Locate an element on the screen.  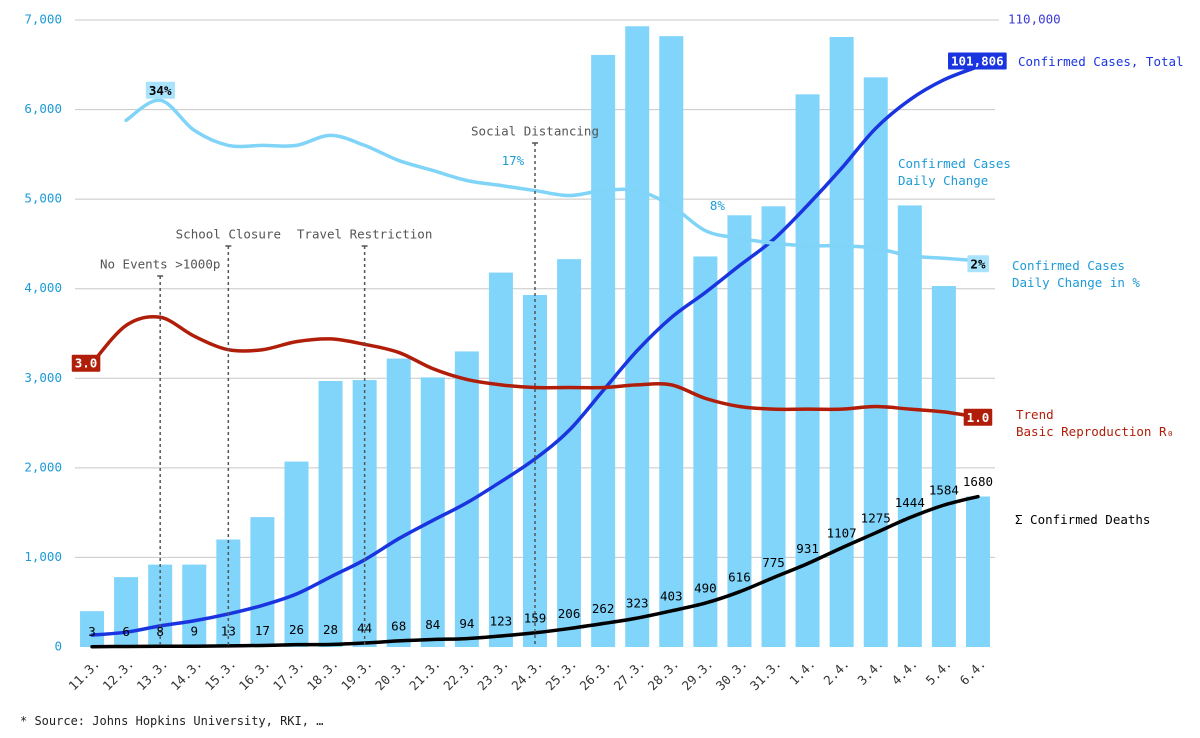
pct-label: 8% is located at coordinates (718, 205).